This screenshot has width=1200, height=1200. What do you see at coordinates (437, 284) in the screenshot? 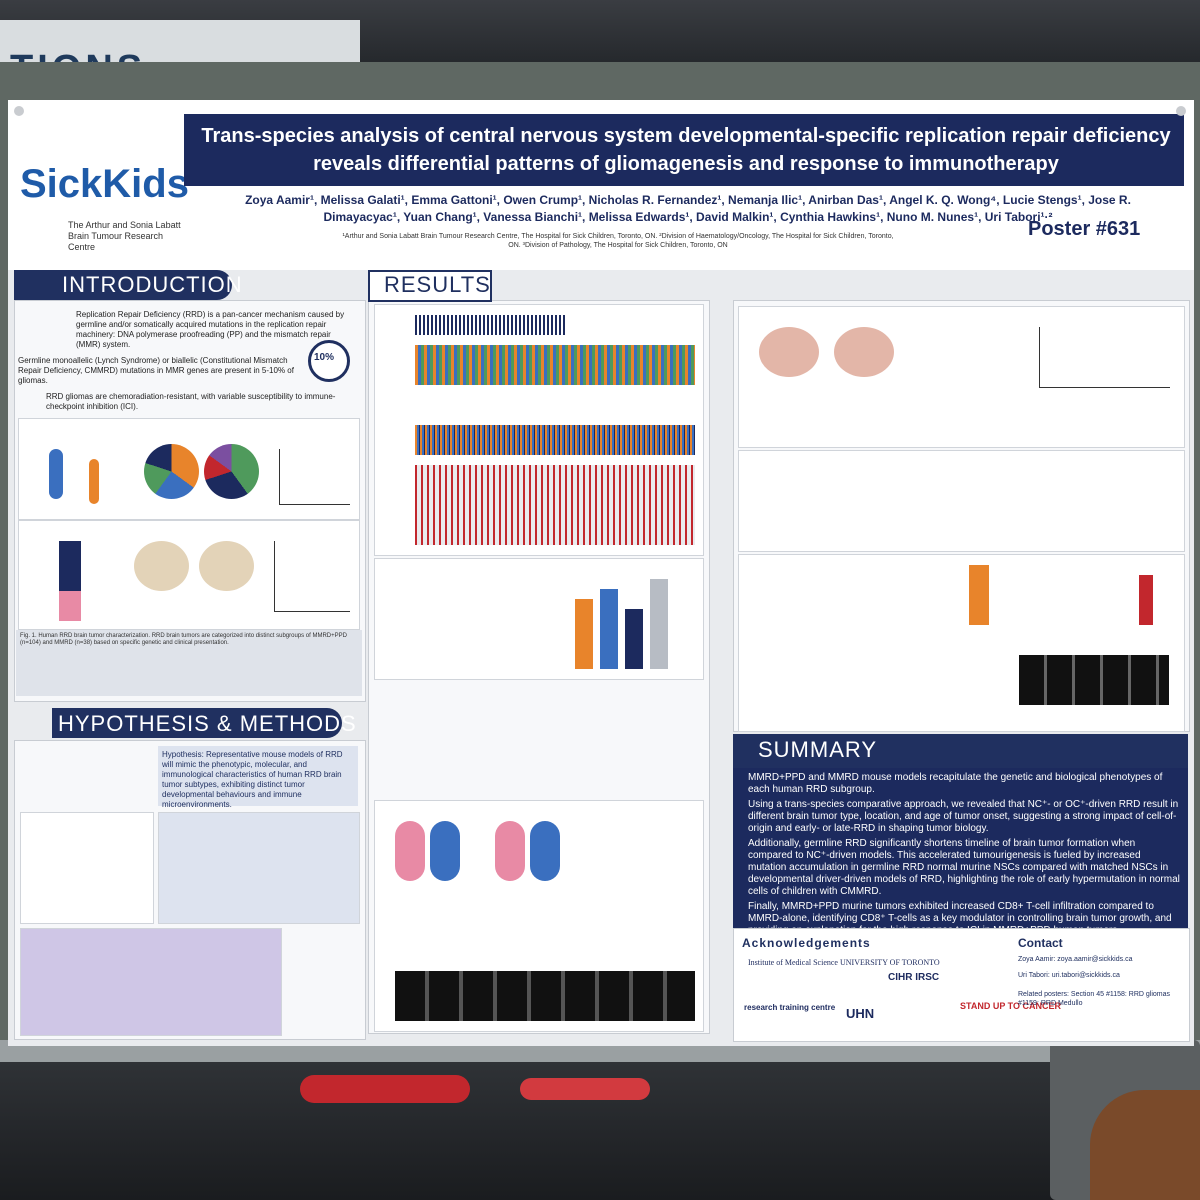
I see `results-header: RESULTS` at bounding box center [437, 284].